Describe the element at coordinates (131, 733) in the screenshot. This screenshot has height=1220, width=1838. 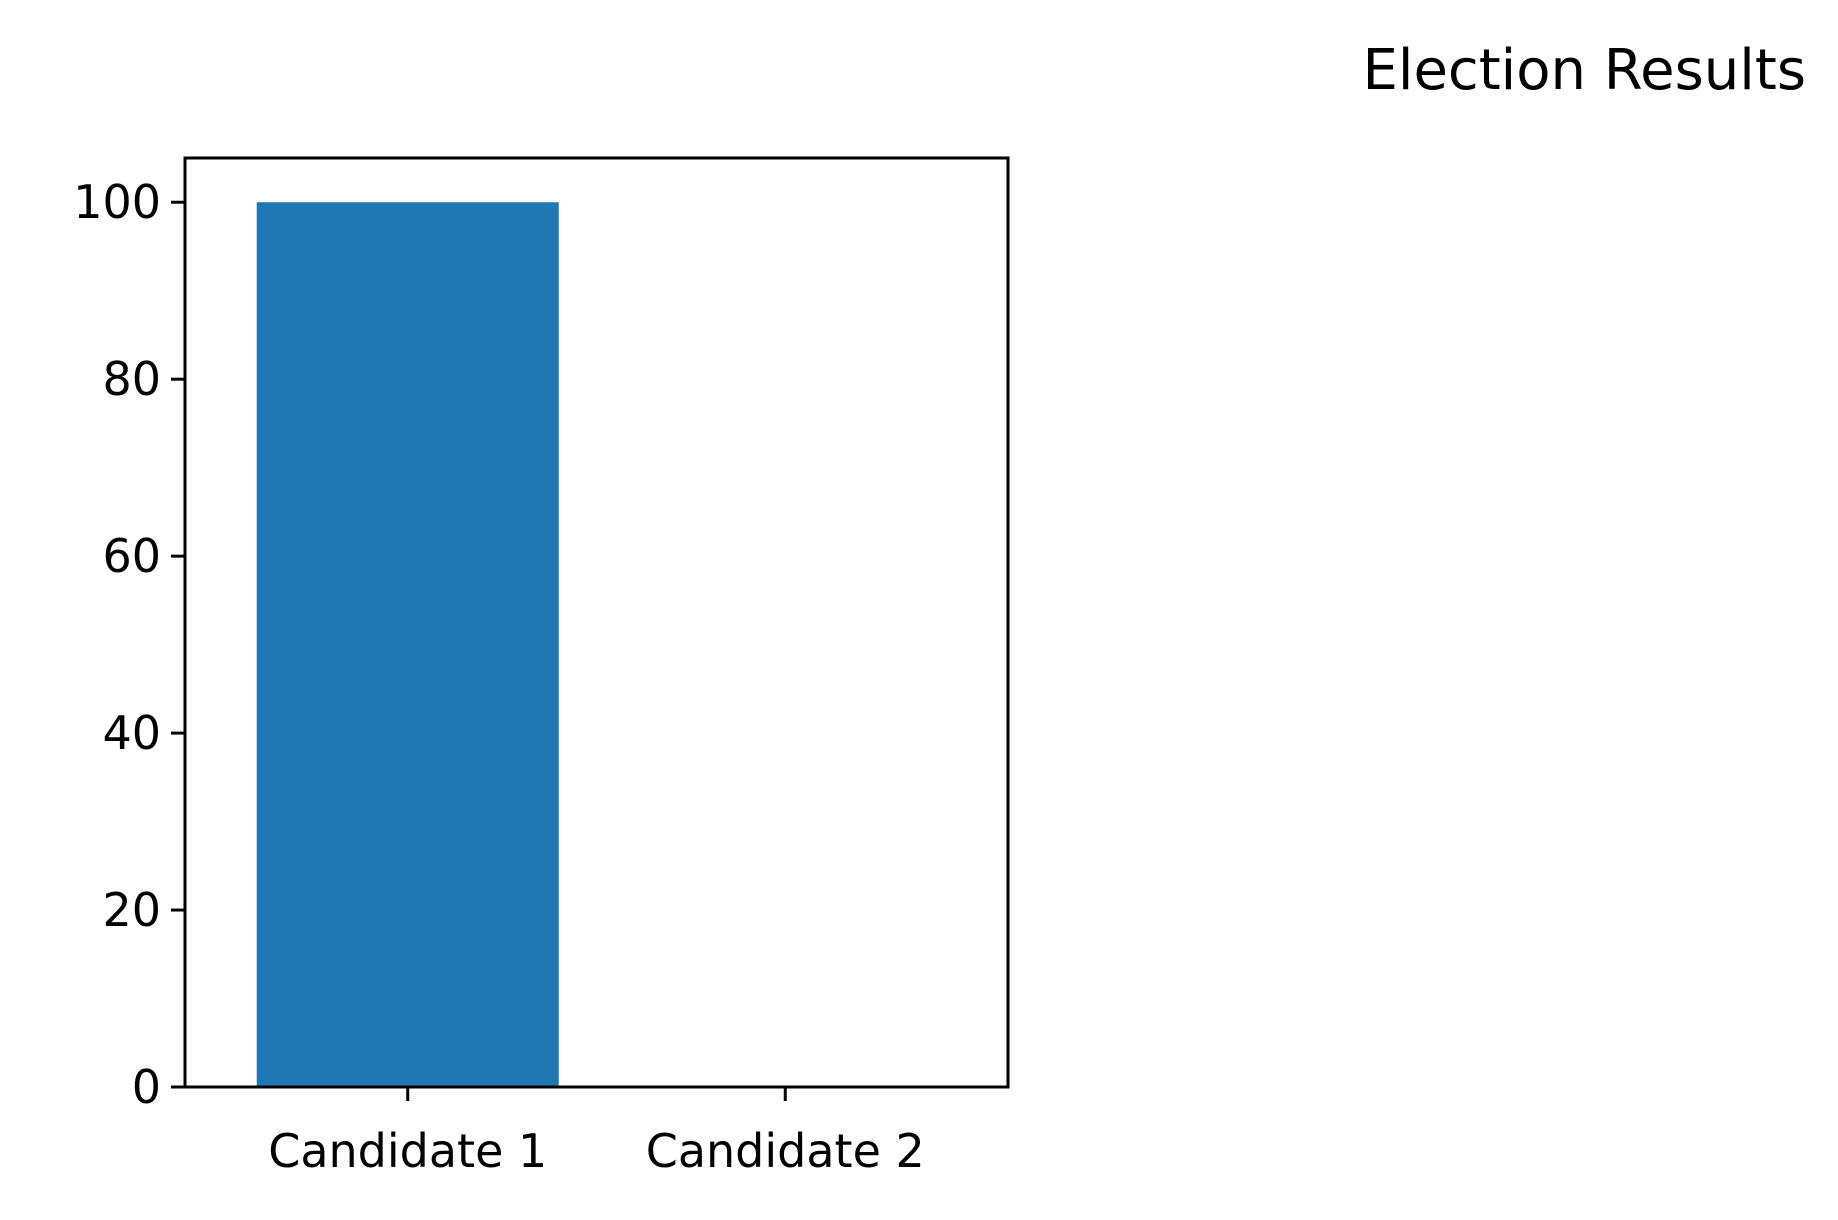
I see `y-tick-label: 40` at that location.